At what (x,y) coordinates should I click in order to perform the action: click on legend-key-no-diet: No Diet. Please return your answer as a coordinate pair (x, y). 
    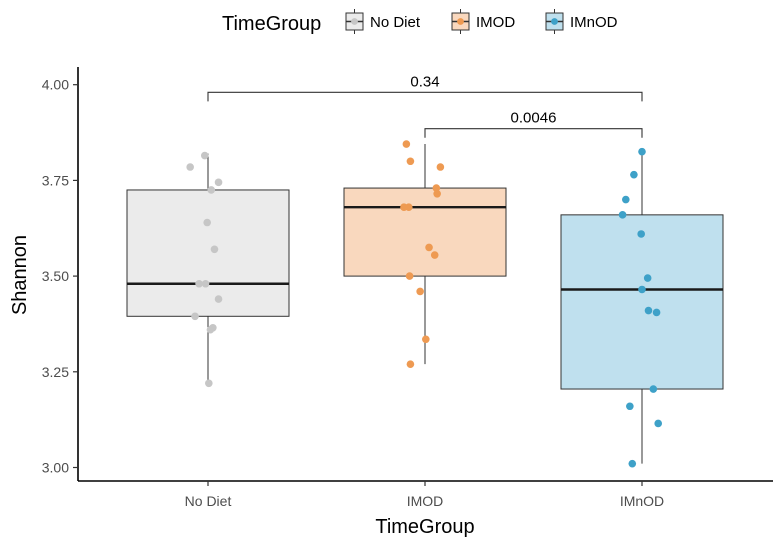
    Looking at the image, I should click on (383, 21).